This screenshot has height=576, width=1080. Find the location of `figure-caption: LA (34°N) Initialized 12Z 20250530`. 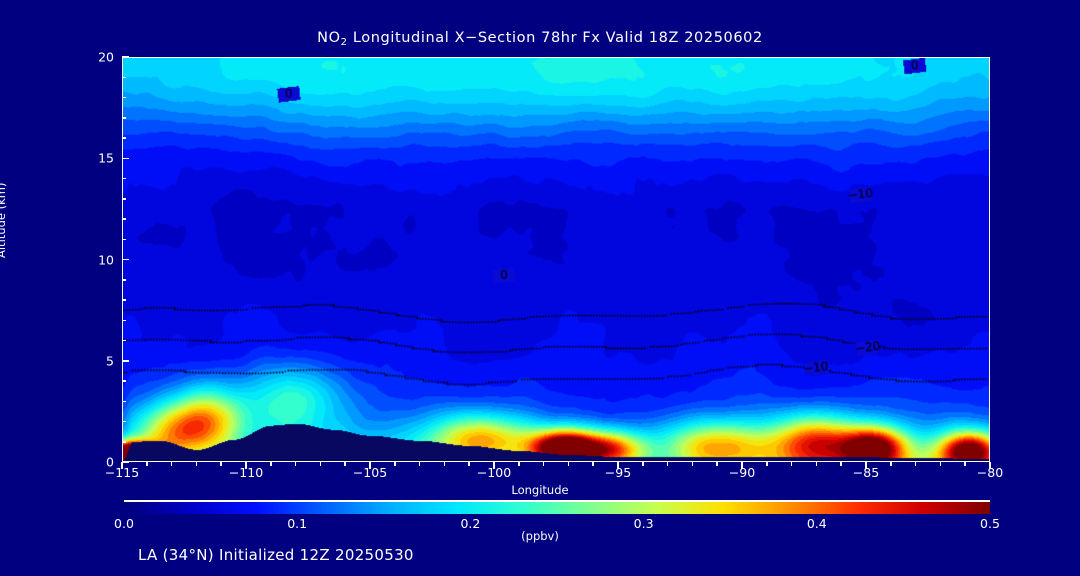

figure-caption: LA (34°N) Initialized 12Z 20250530 is located at coordinates (276, 555).